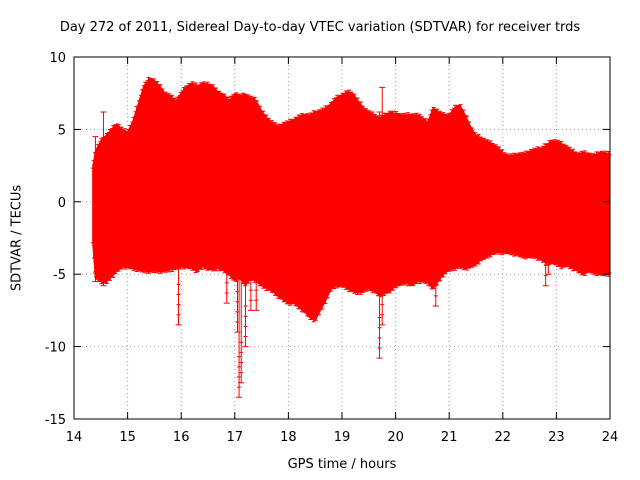 The height and width of the screenshot is (480, 640). I want to click on x-tick-label: 18, so click(288, 437).